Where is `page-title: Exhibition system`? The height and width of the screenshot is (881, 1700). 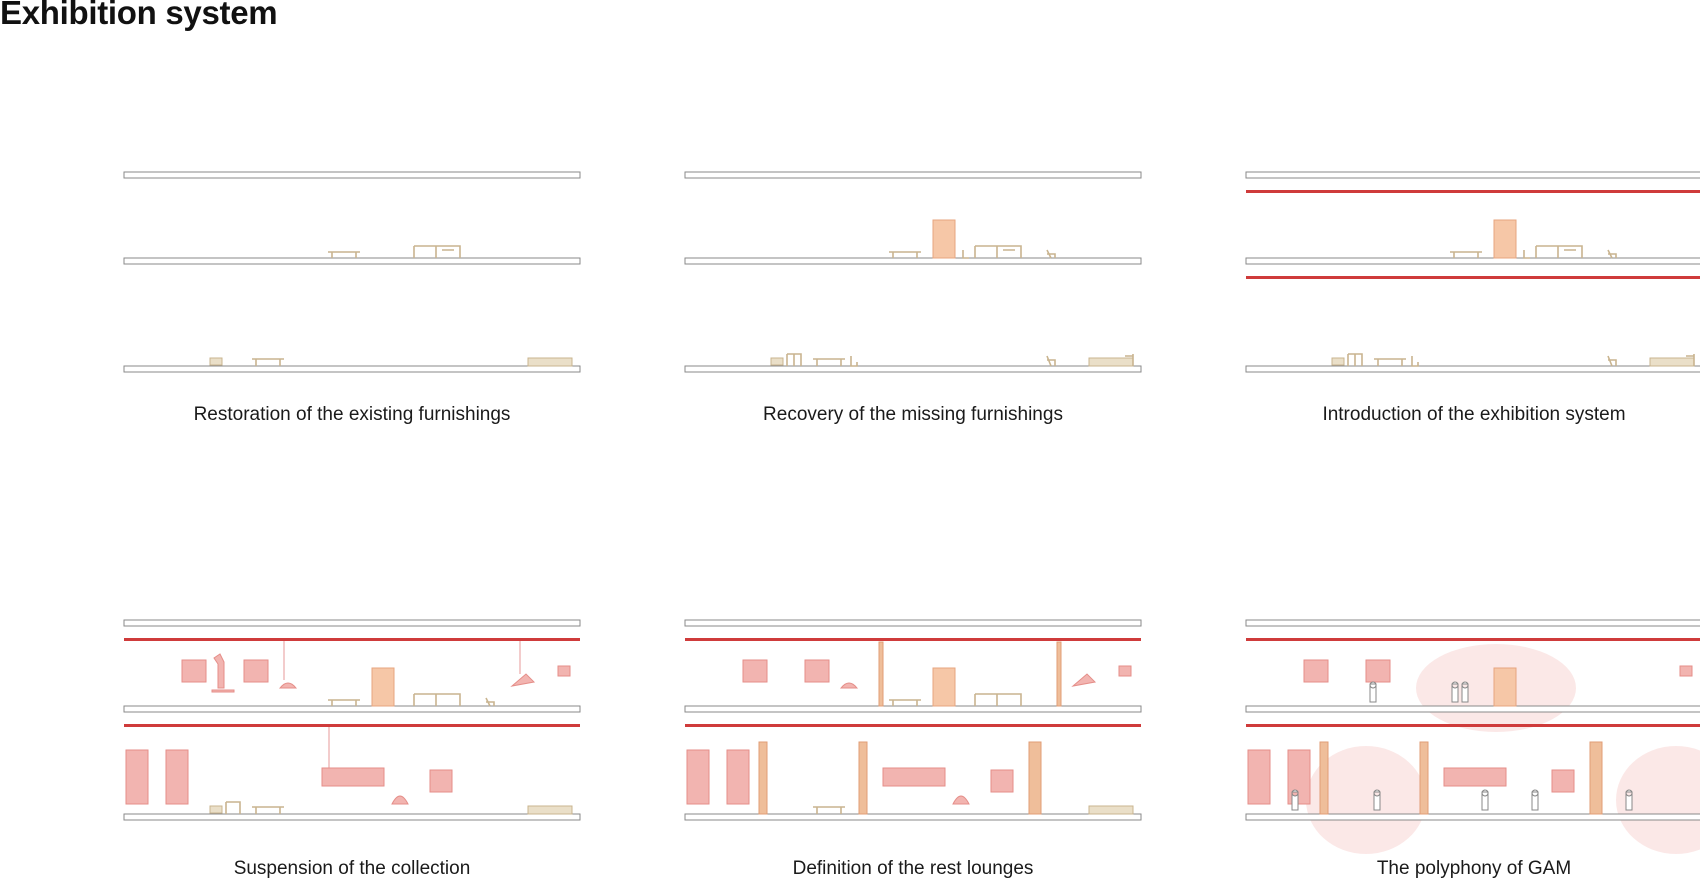
page-title: Exhibition system is located at coordinates (139, 15).